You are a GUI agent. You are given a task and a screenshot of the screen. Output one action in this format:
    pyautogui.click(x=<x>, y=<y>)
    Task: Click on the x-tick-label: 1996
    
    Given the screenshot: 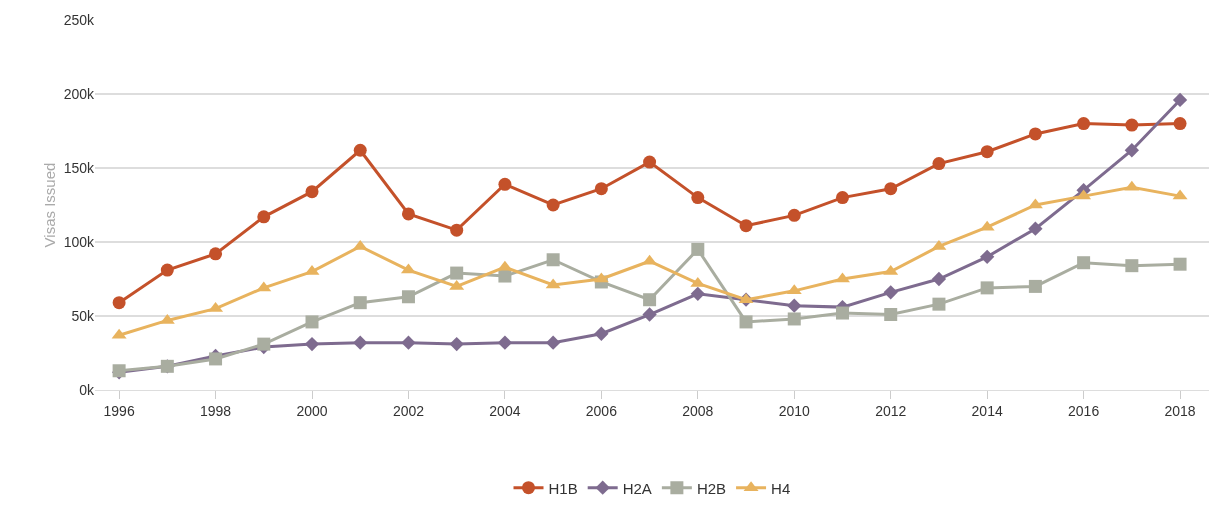 What is the action you would take?
    pyautogui.click(x=119, y=410)
    